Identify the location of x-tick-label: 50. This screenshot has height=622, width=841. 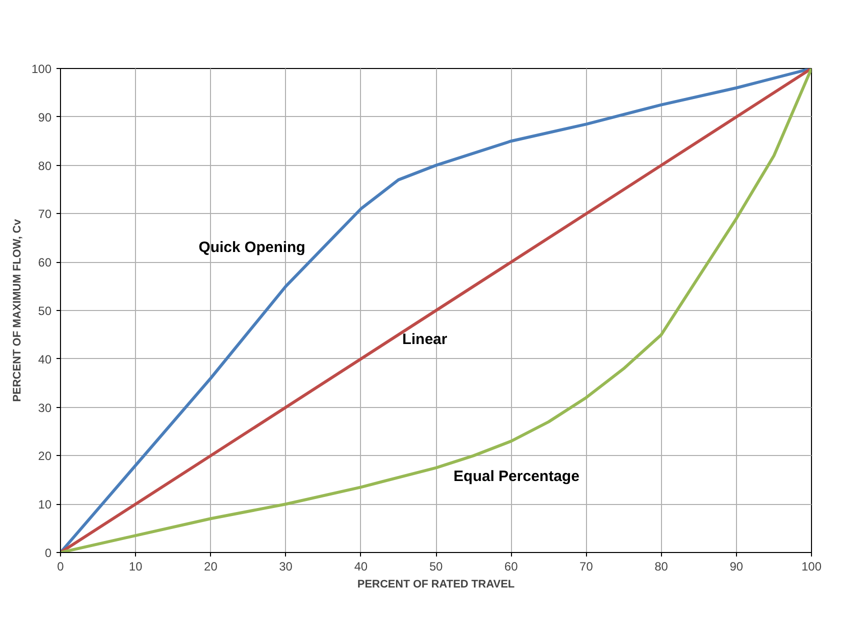
(436, 567).